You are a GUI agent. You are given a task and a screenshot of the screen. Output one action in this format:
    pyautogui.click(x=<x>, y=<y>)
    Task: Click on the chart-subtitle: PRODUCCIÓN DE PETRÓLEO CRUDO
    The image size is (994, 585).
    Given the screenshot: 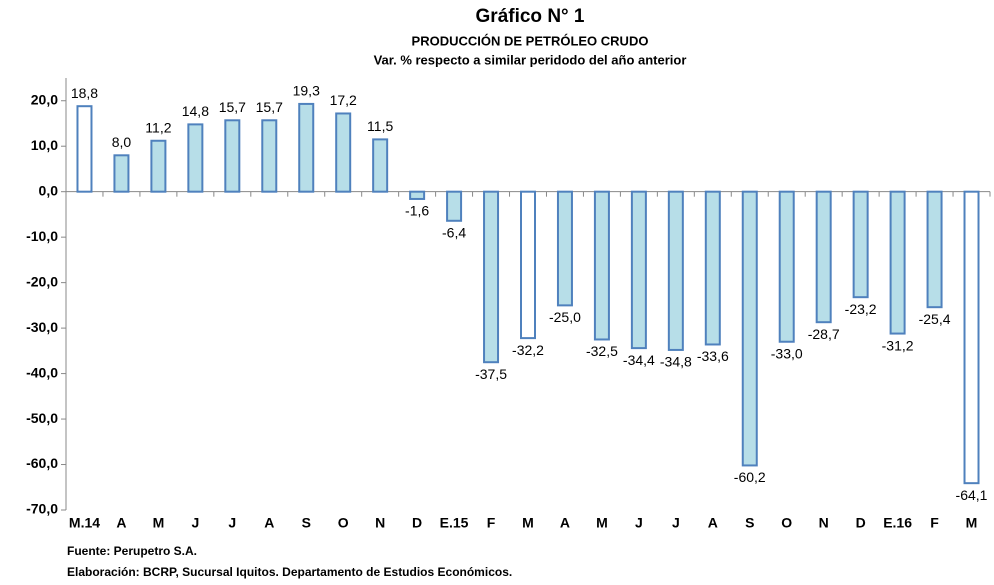 What is the action you would take?
    pyautogui.click(x=530, y=40)
    